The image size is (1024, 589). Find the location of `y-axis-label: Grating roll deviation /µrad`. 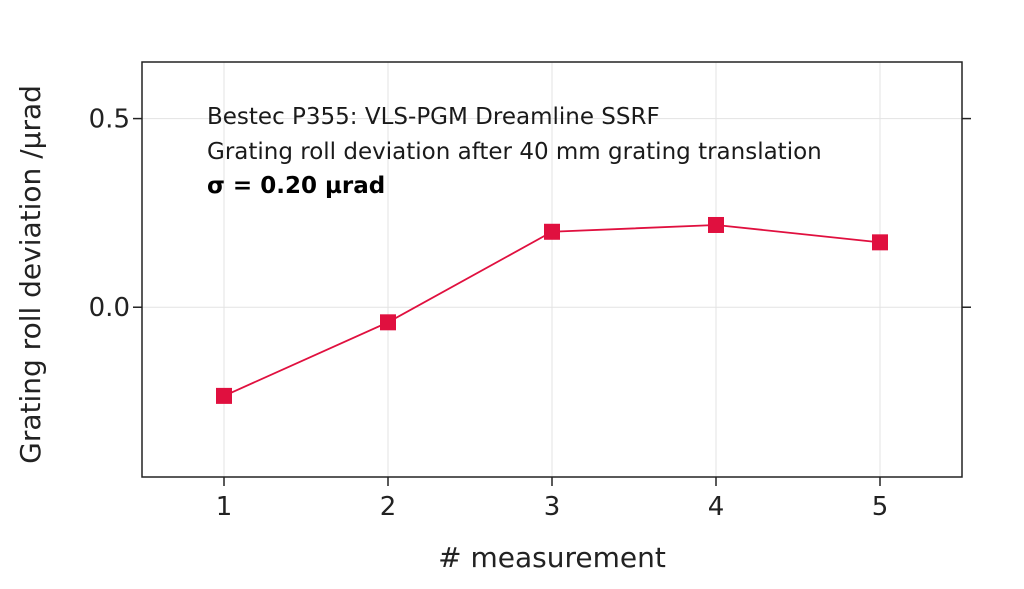

y-axis-label: Grating roll deviation /µrad is located at coordinates (30, 274).